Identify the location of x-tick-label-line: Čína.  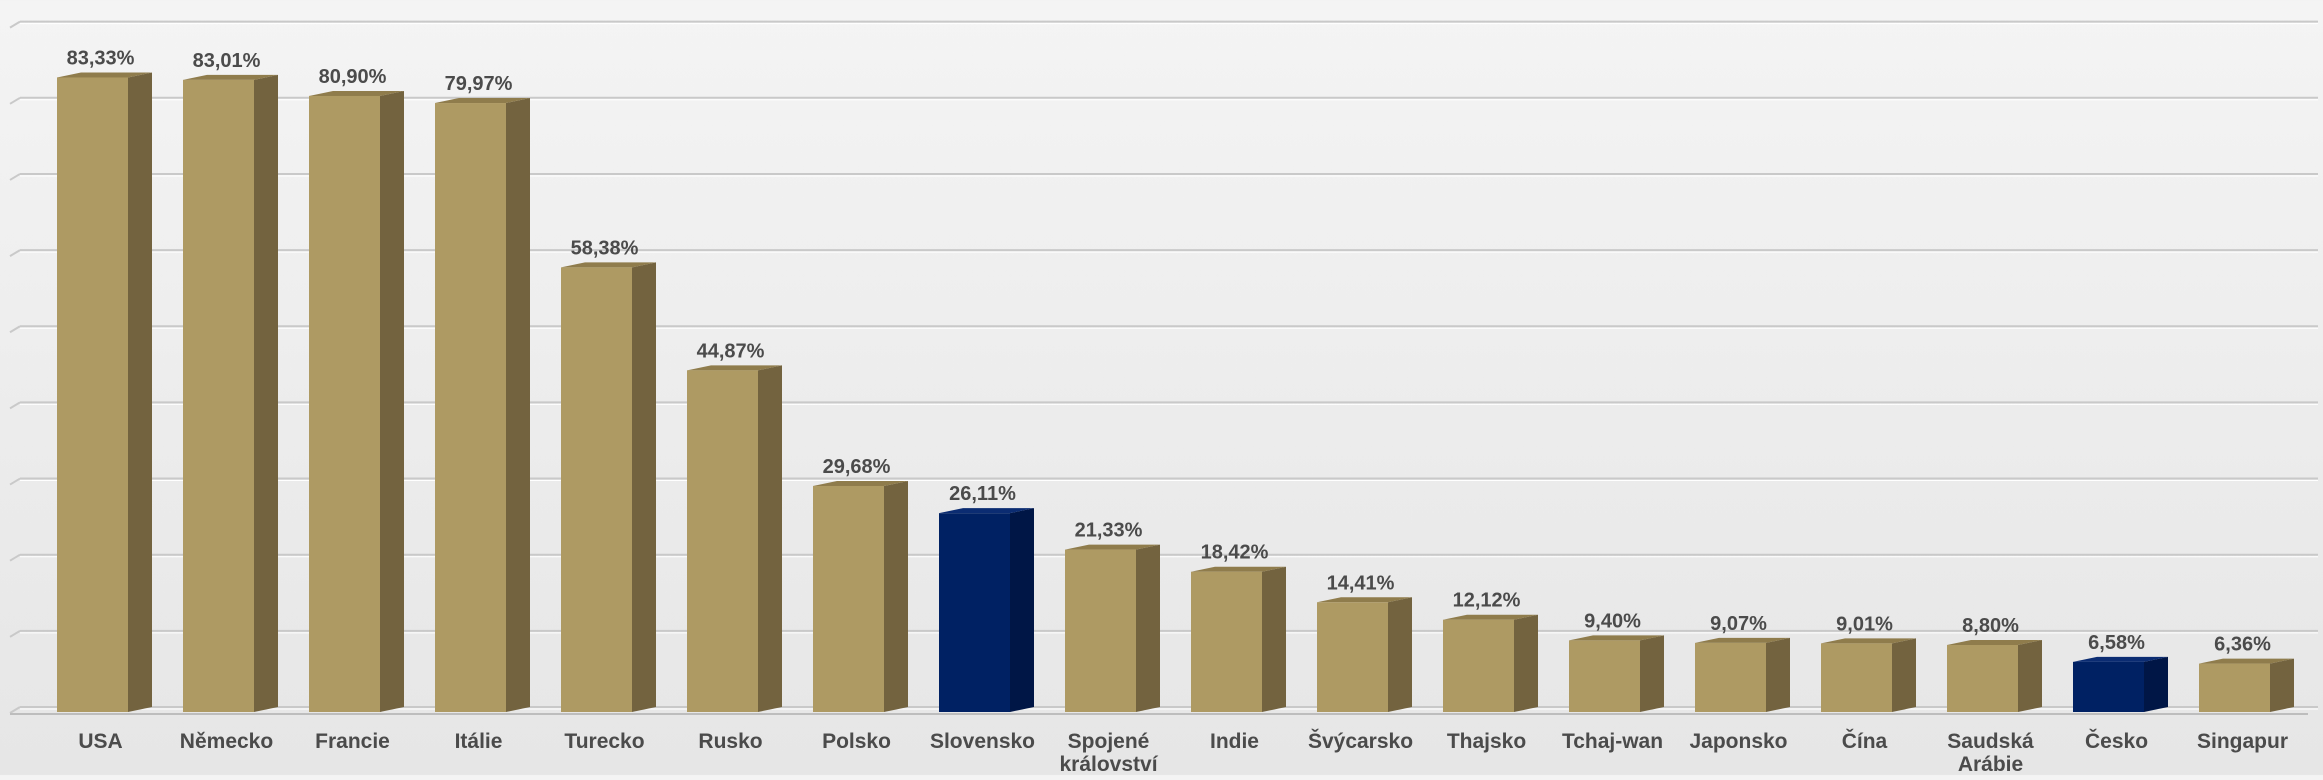
(1865, 741).